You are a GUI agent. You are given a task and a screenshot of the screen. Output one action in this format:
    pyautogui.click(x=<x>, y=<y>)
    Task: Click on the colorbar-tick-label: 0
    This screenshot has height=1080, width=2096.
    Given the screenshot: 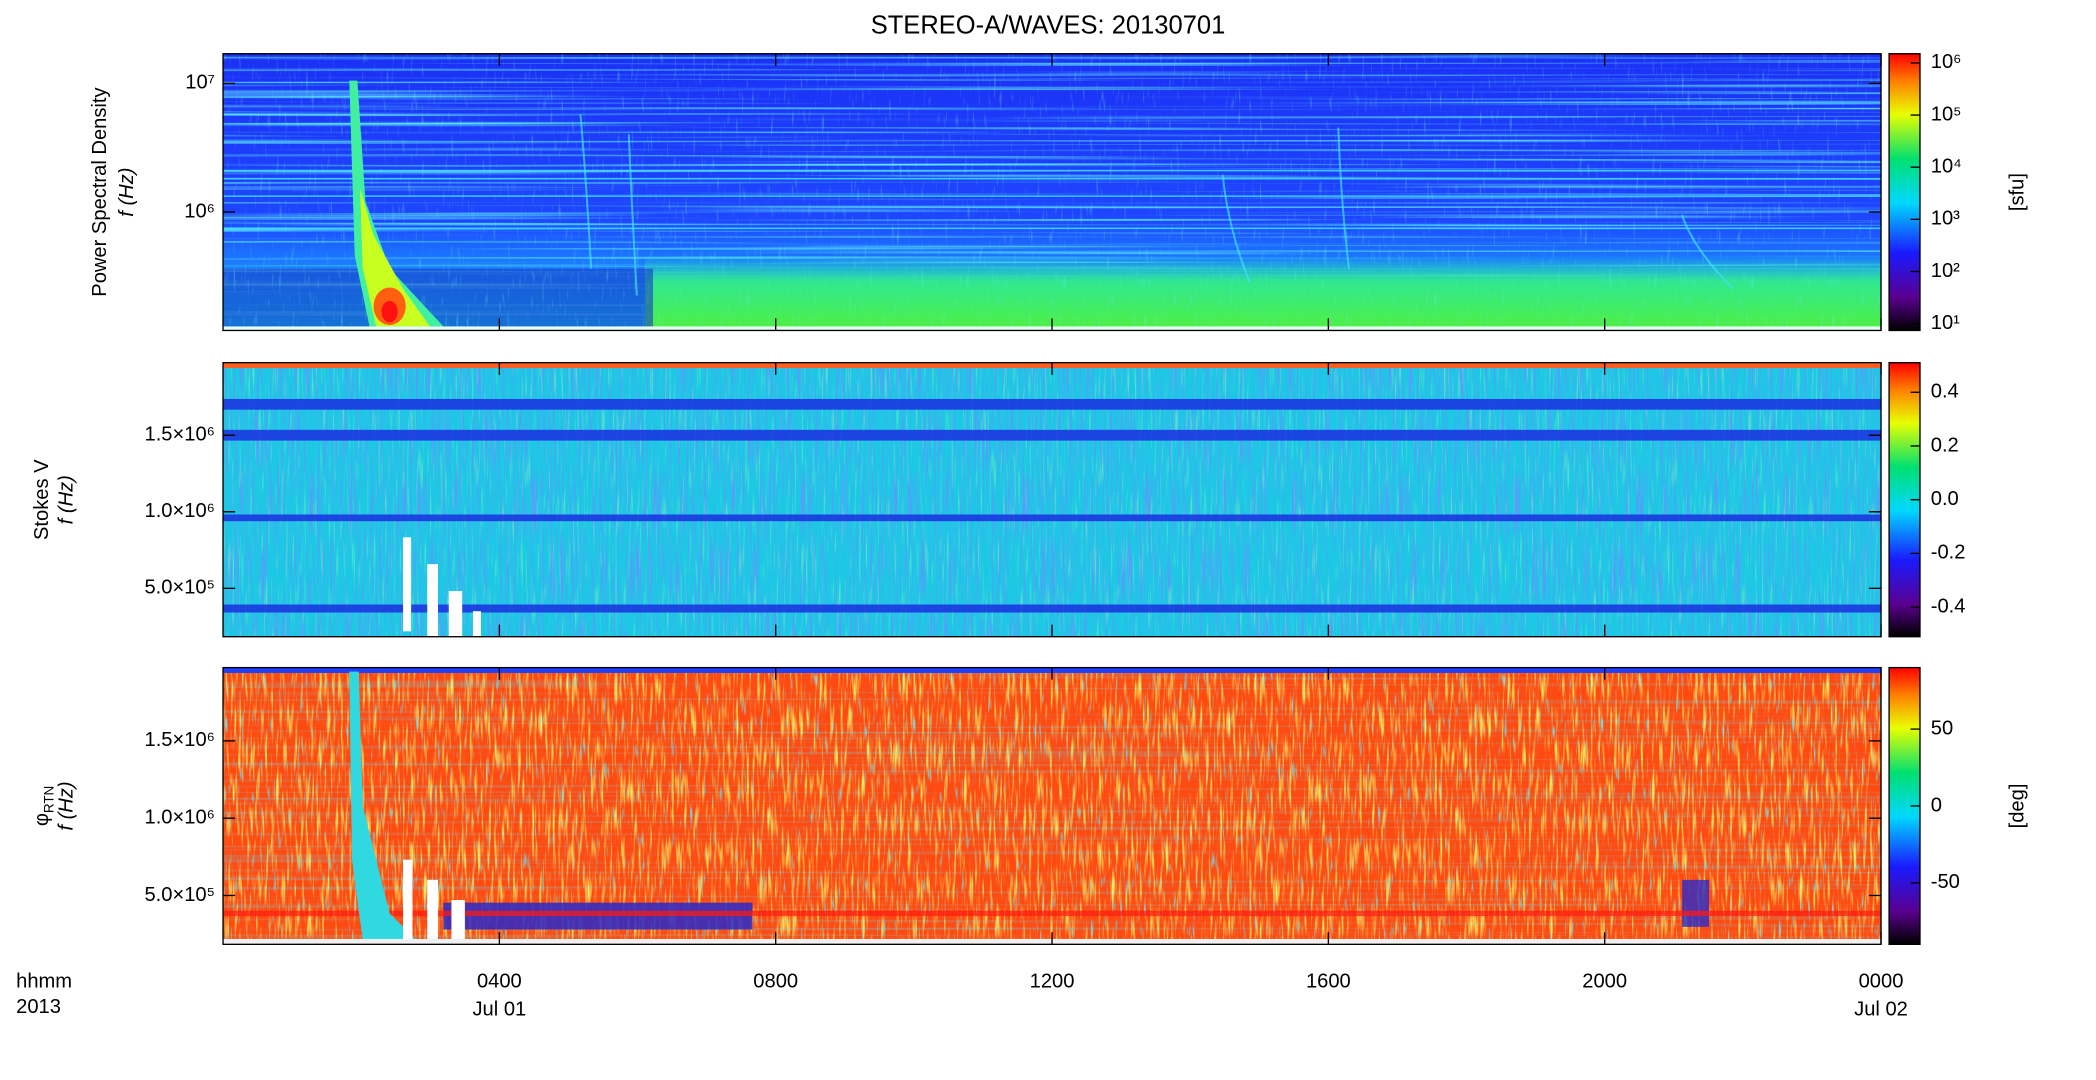 What is the action you would take?
    pyautogui.click(x=1936, y=805)
    